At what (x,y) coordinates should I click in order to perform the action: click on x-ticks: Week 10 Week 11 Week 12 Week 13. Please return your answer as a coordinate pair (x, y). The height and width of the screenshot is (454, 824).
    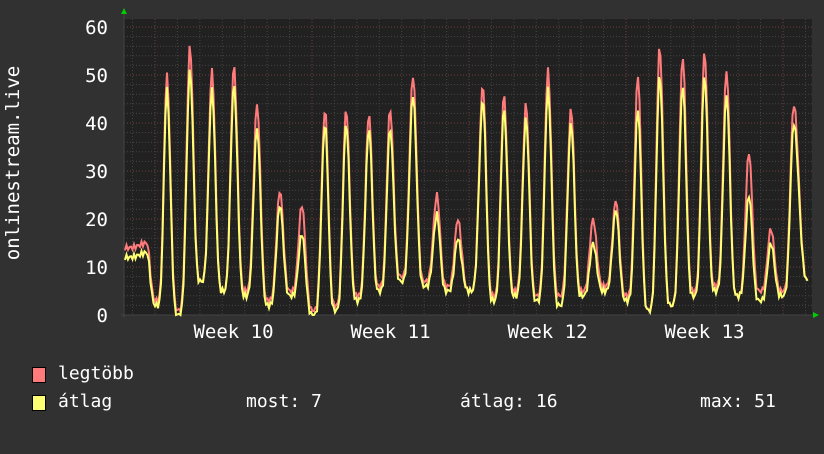
    Looking at the image, I should click on (468, 332).